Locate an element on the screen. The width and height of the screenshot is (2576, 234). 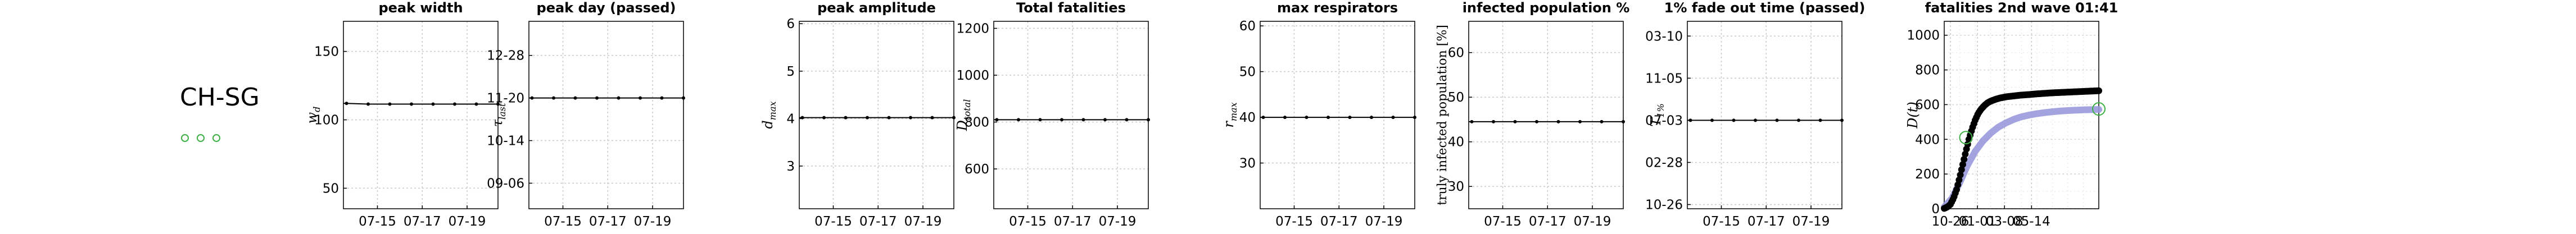
y-tick-label: 11-20 is located at coordinates (505, 98).